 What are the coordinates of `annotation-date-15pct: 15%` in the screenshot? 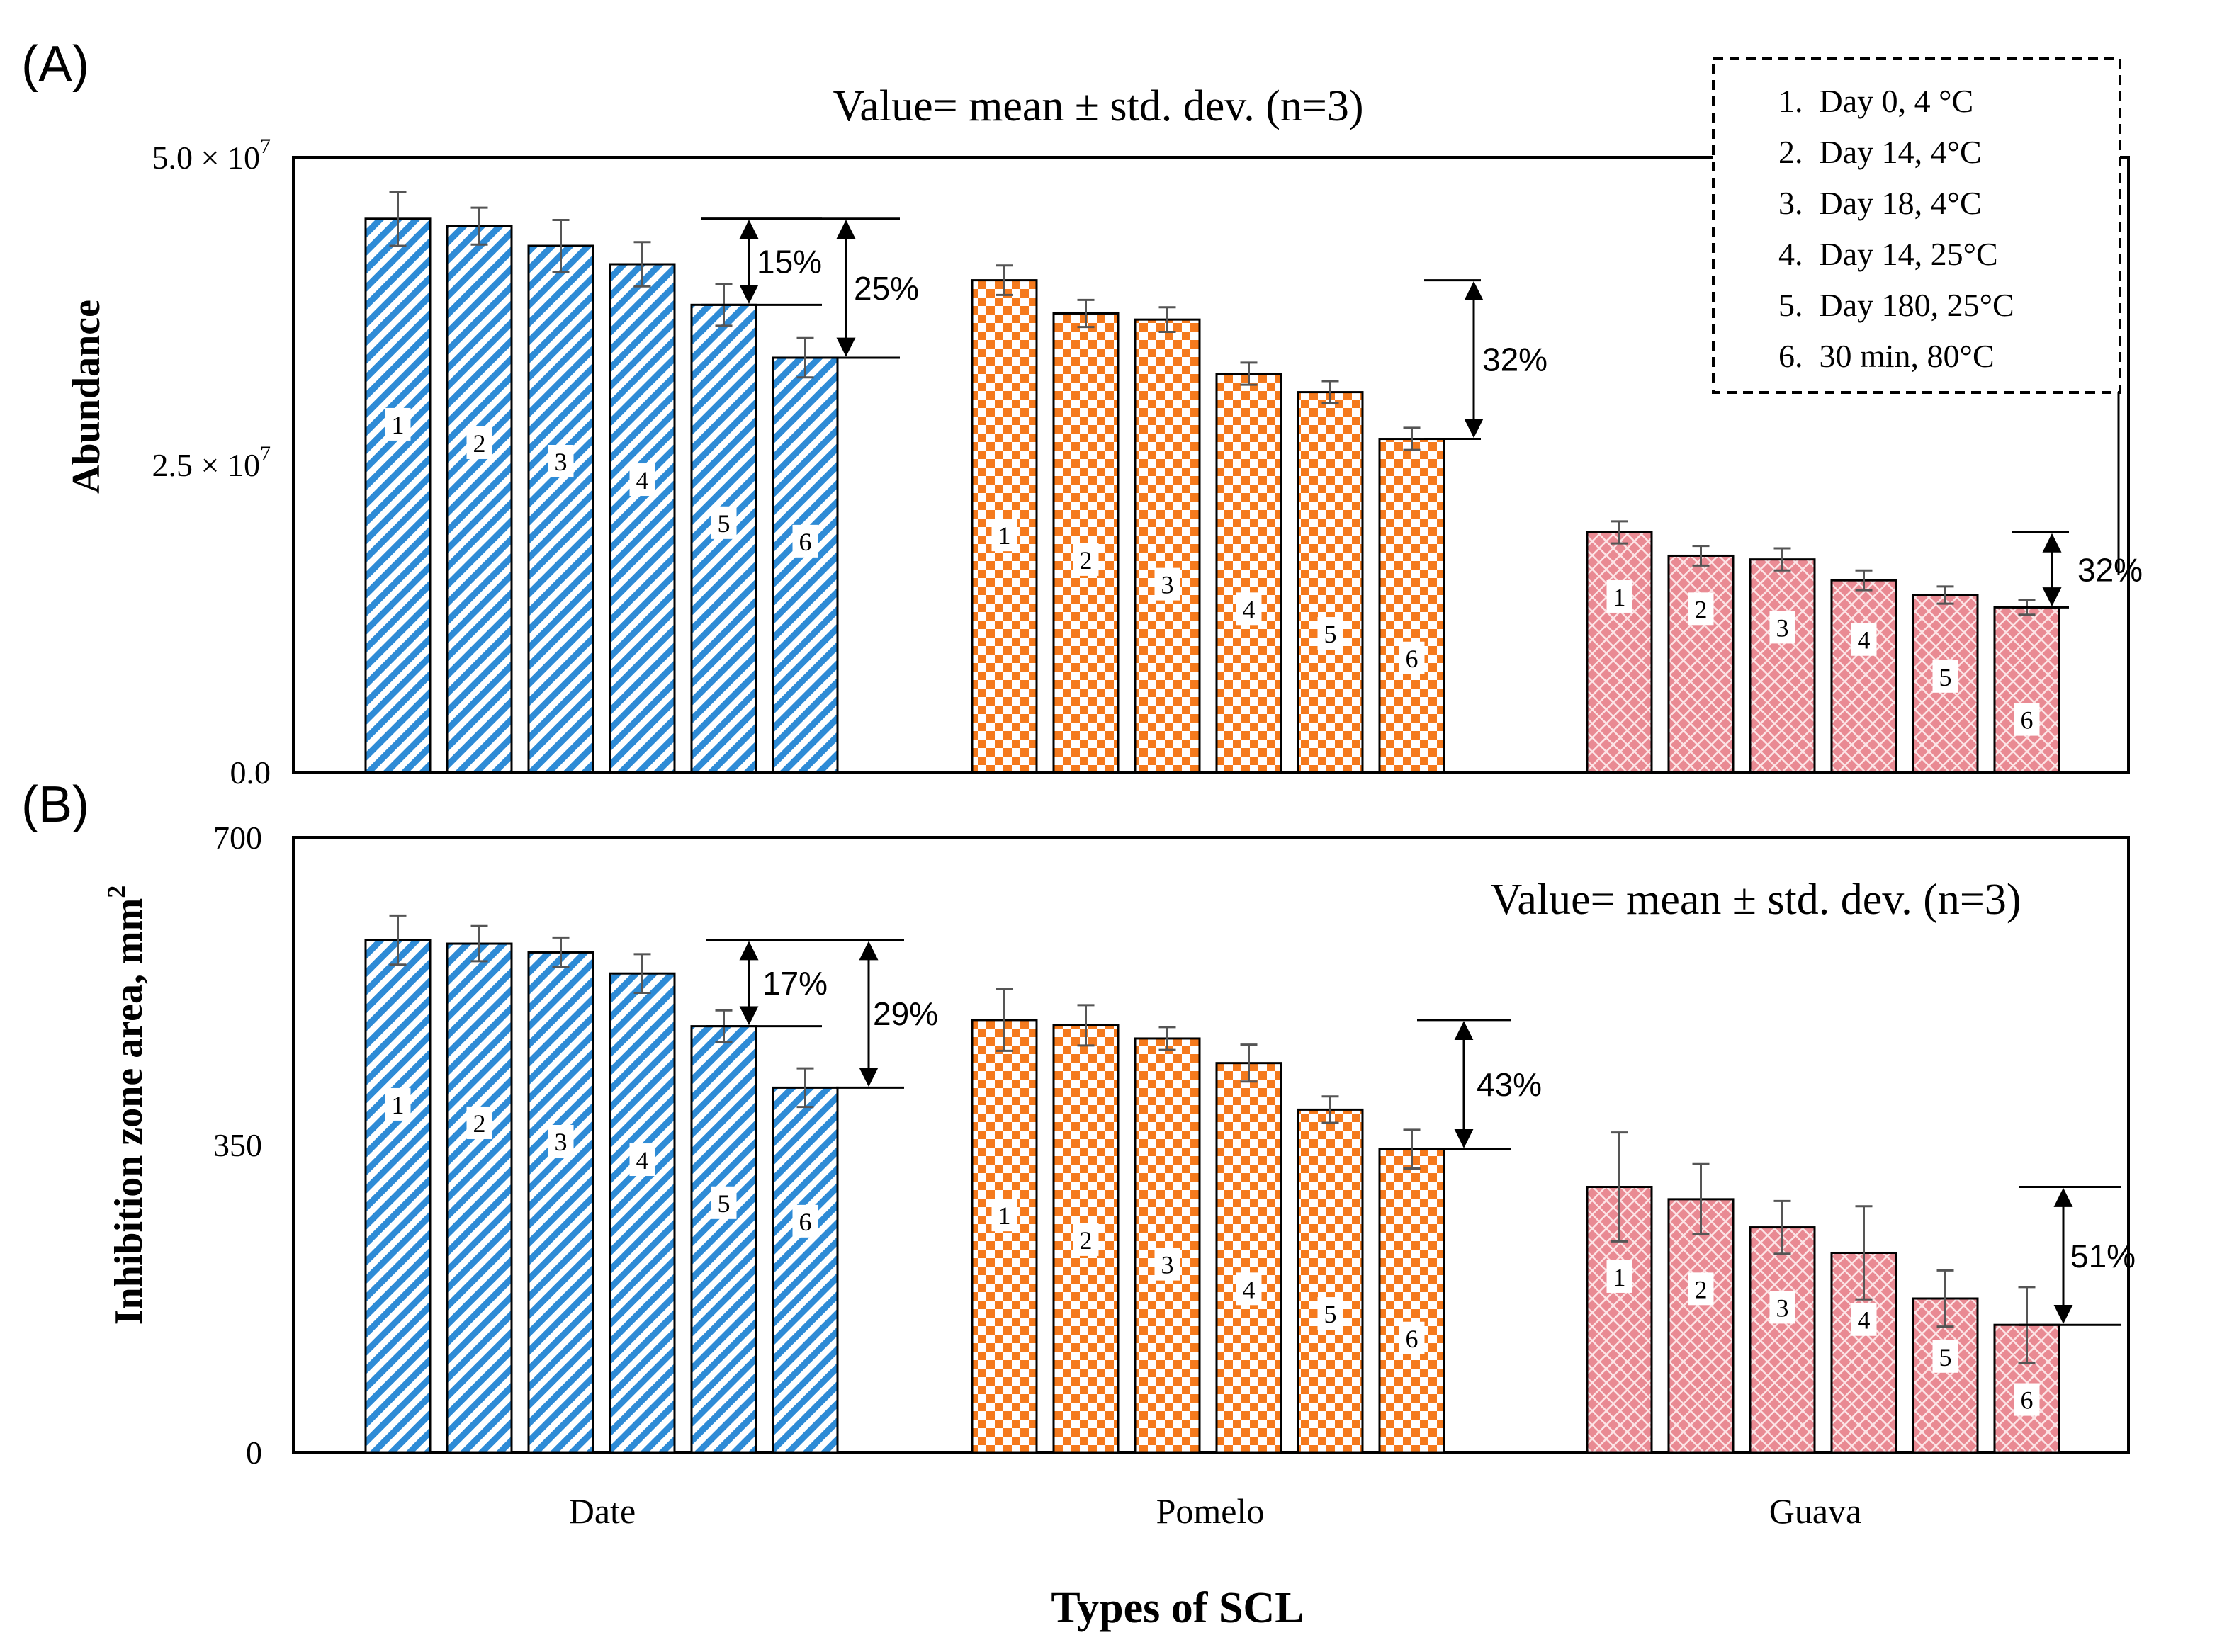 It's located at (762, 261).